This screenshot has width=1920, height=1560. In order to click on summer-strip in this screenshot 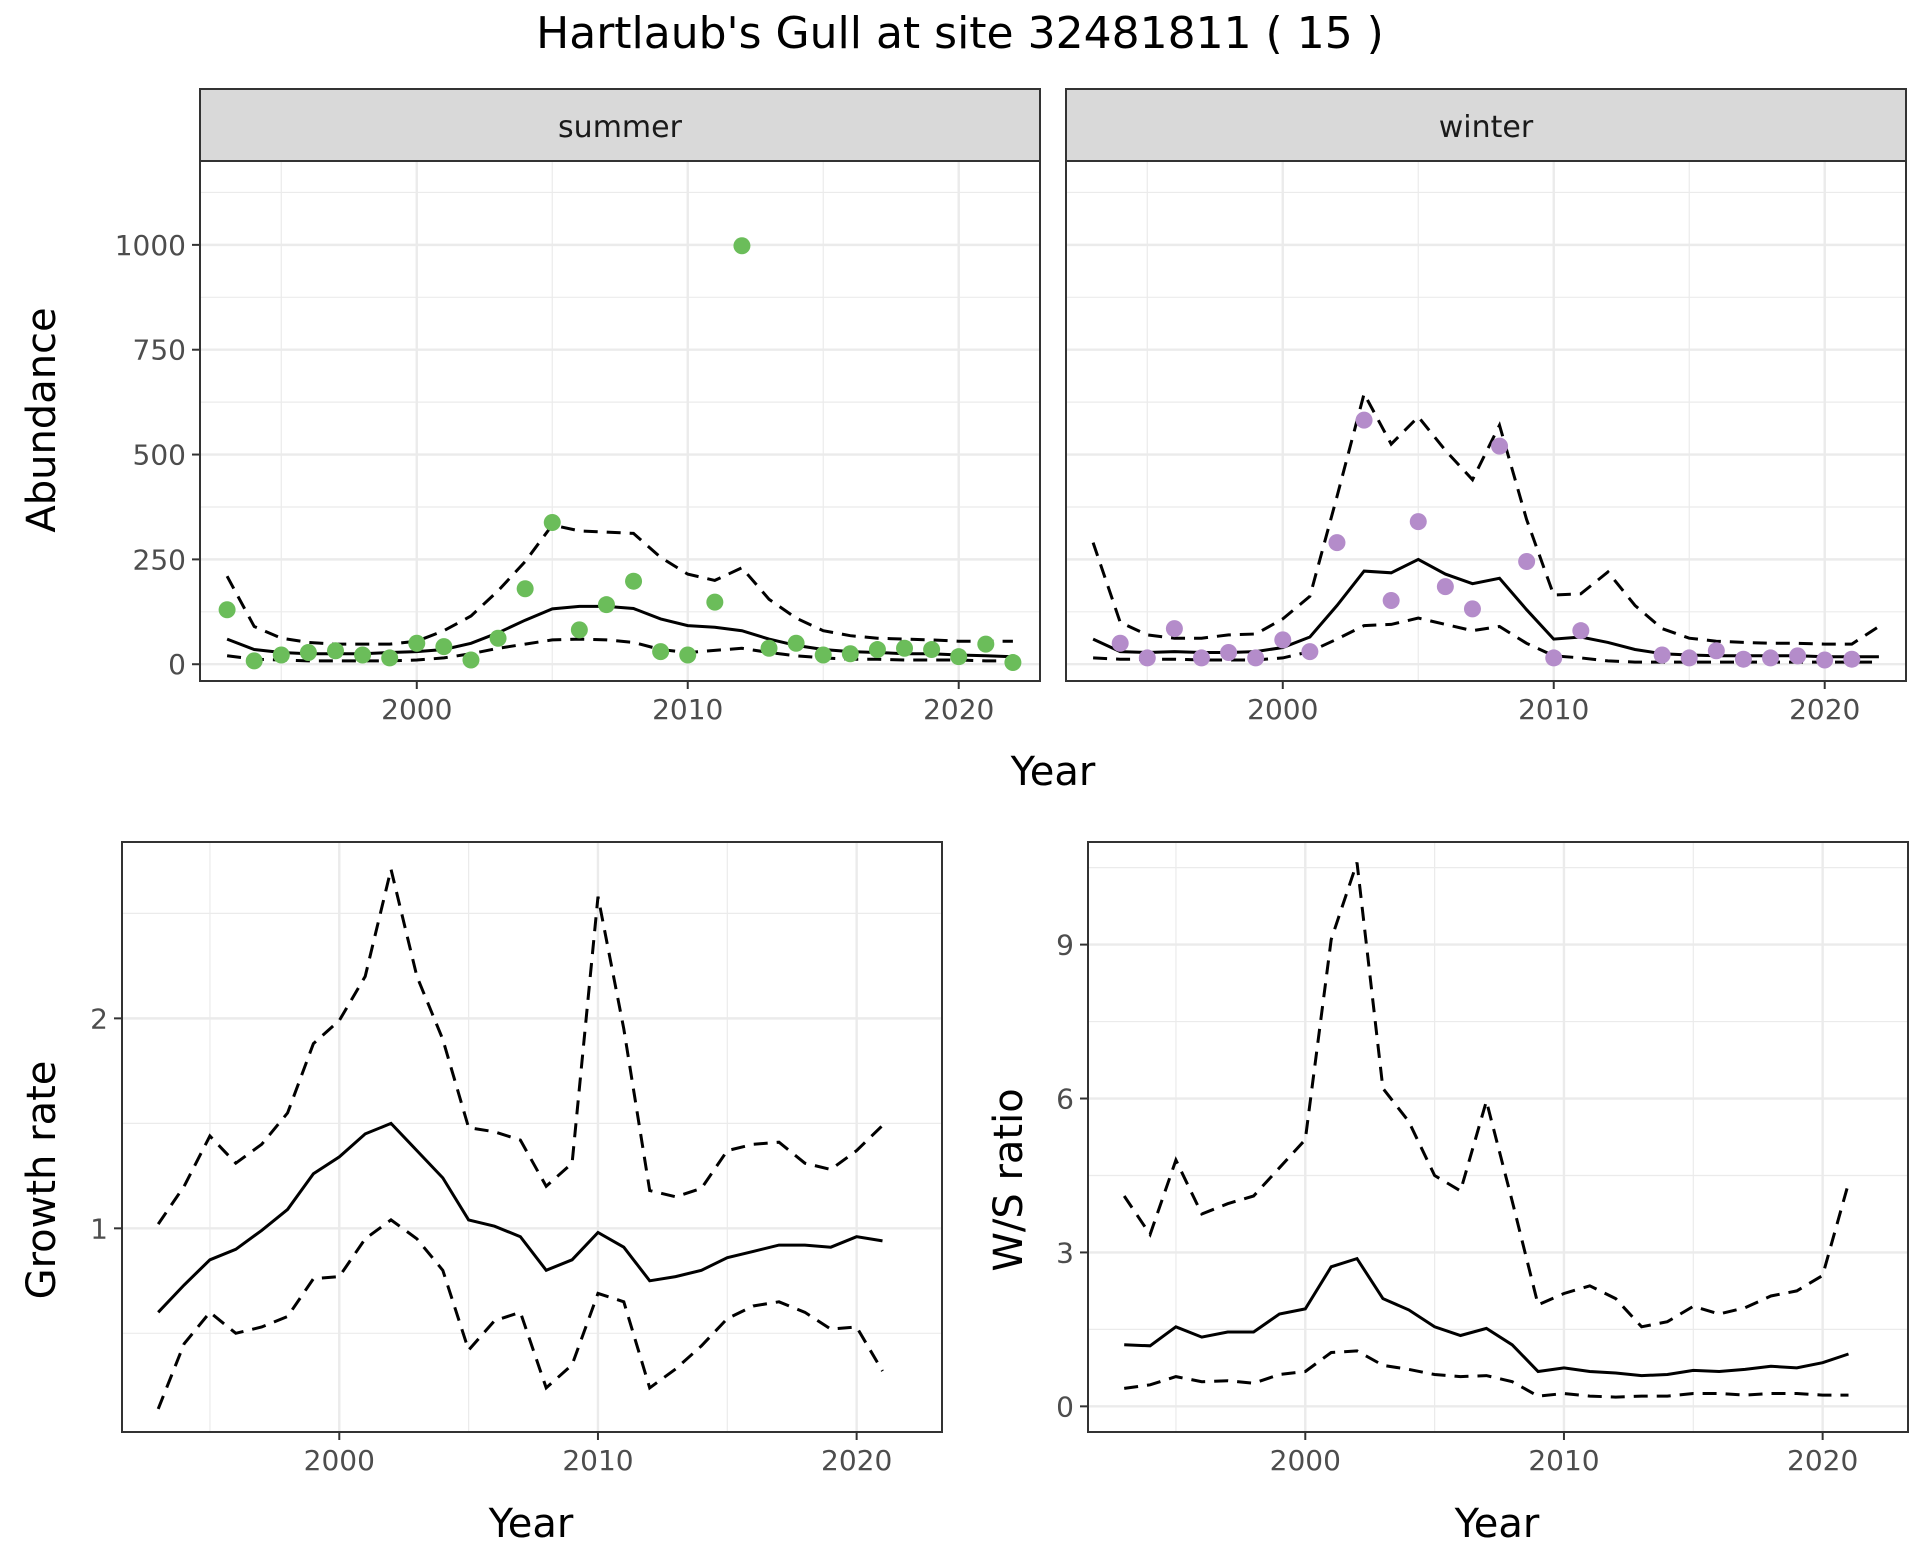, I will do `click(620, 125)`.